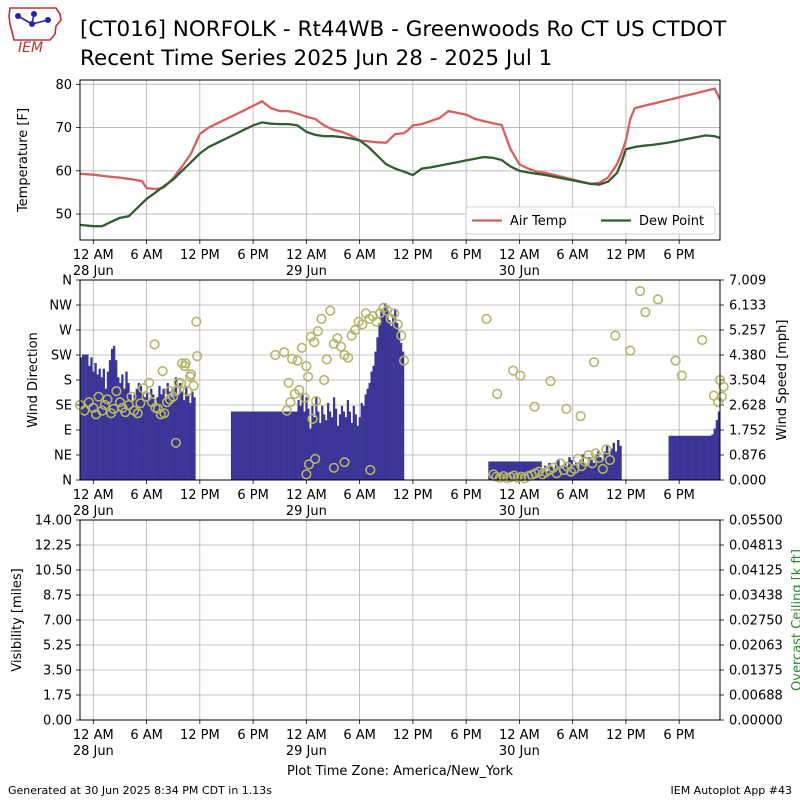 This screenshot has height=800, width=800. I want to click on iem-logo: IEM, so click(35, 31).